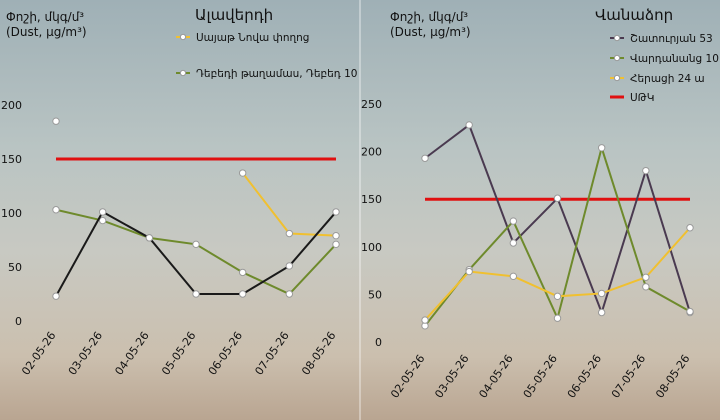 The width and height of the screenshot is (720, 420). What do you see at coordinates (252, 38) in the screenshot?
I see `legend-label: Սայաթ Նովա փողոց` at bounding box center [252, 38].